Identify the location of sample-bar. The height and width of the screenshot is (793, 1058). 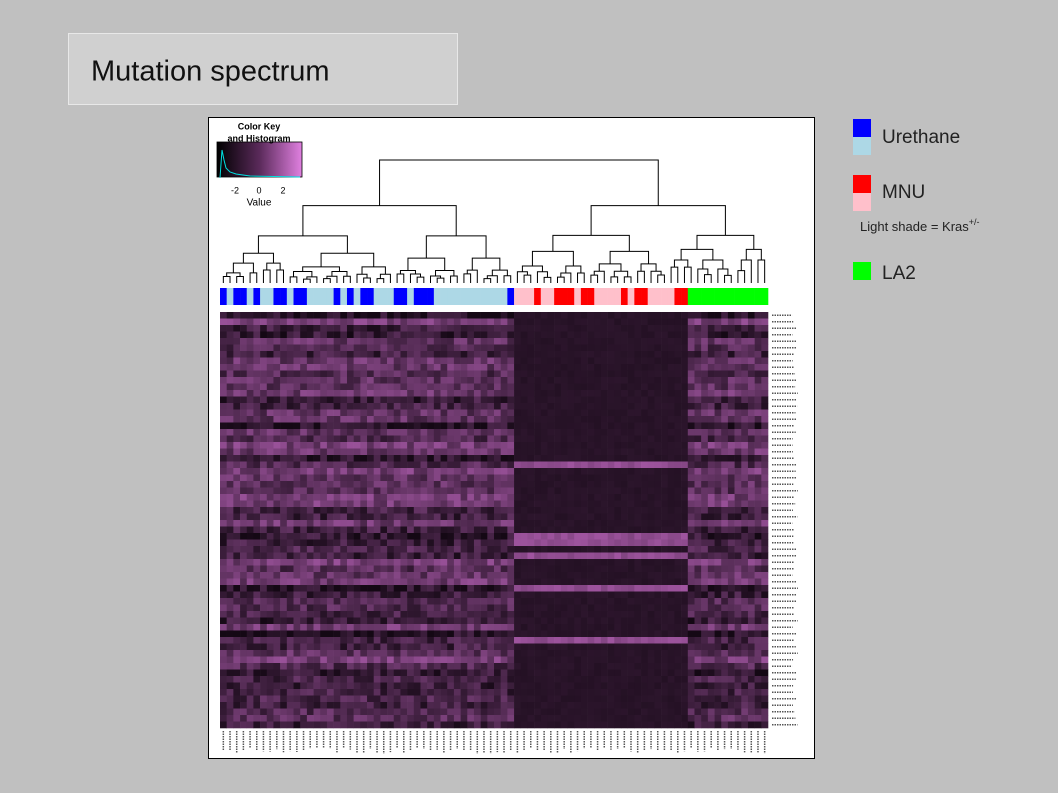
(658, 296).